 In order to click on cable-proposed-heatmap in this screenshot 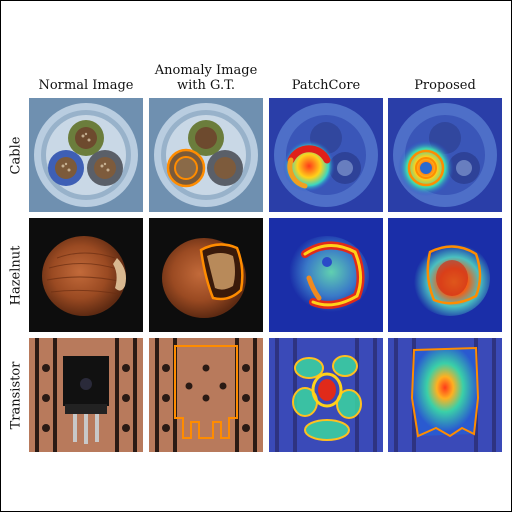, I will do `click(445, 155)`.